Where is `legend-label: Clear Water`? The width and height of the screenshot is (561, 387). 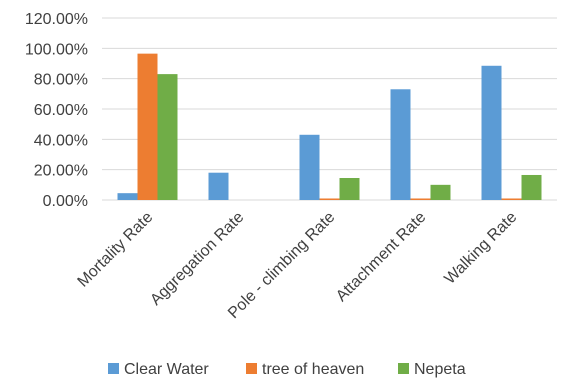 legend-label: Clear Water is located at coordinates (166, 369).